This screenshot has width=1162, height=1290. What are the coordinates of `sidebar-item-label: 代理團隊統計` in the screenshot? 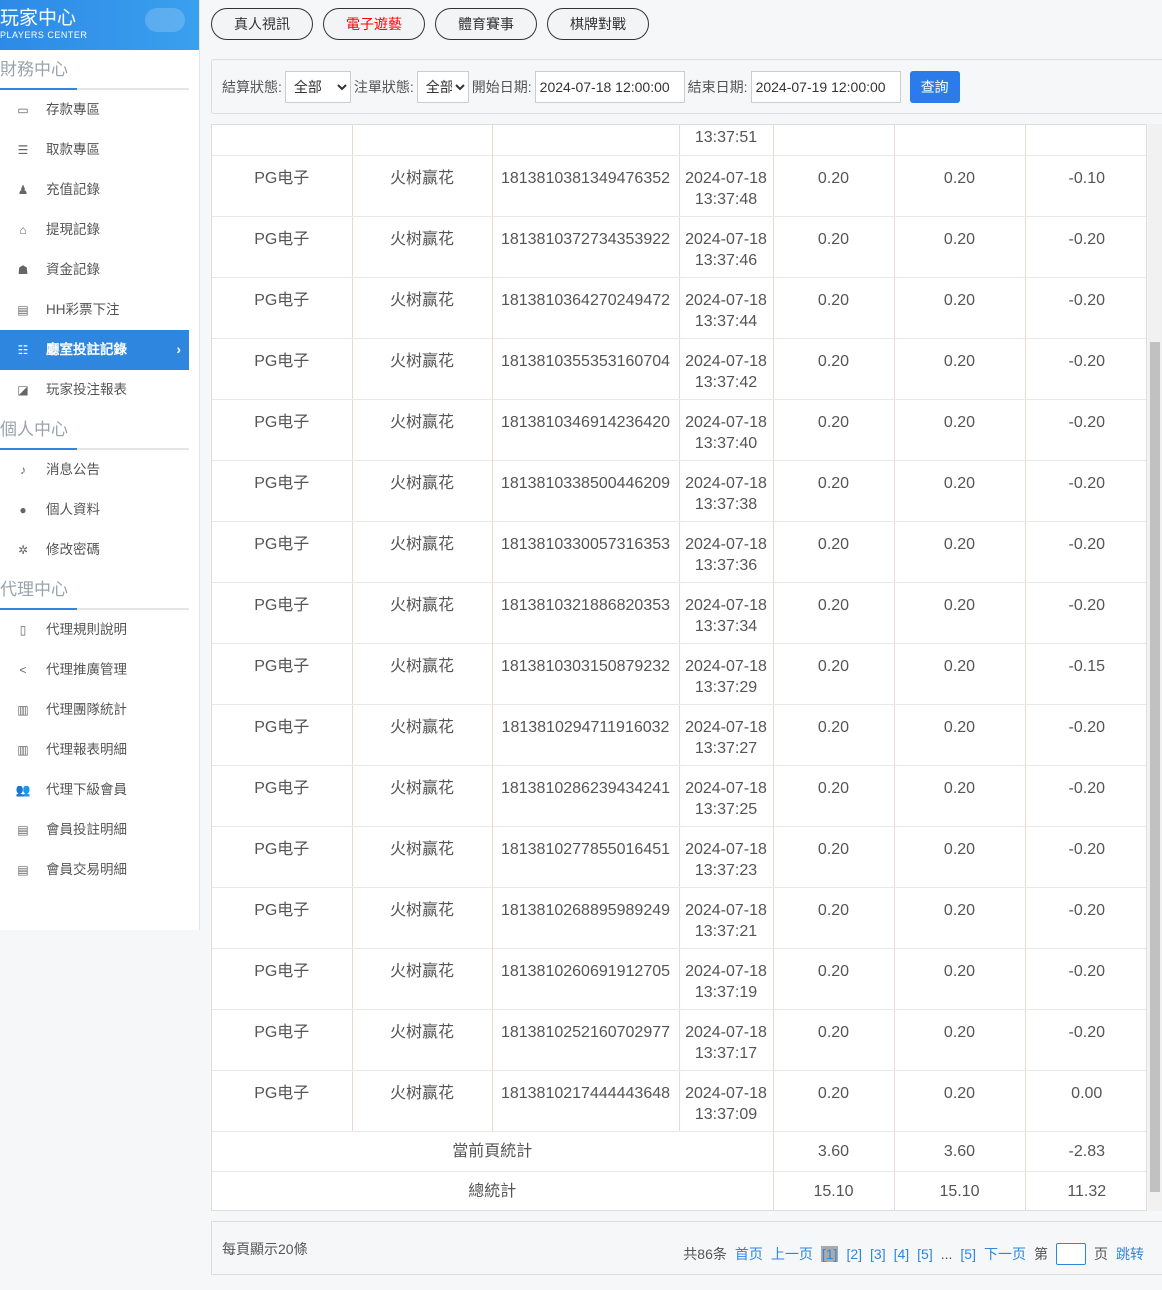 It's located at (86, 709).